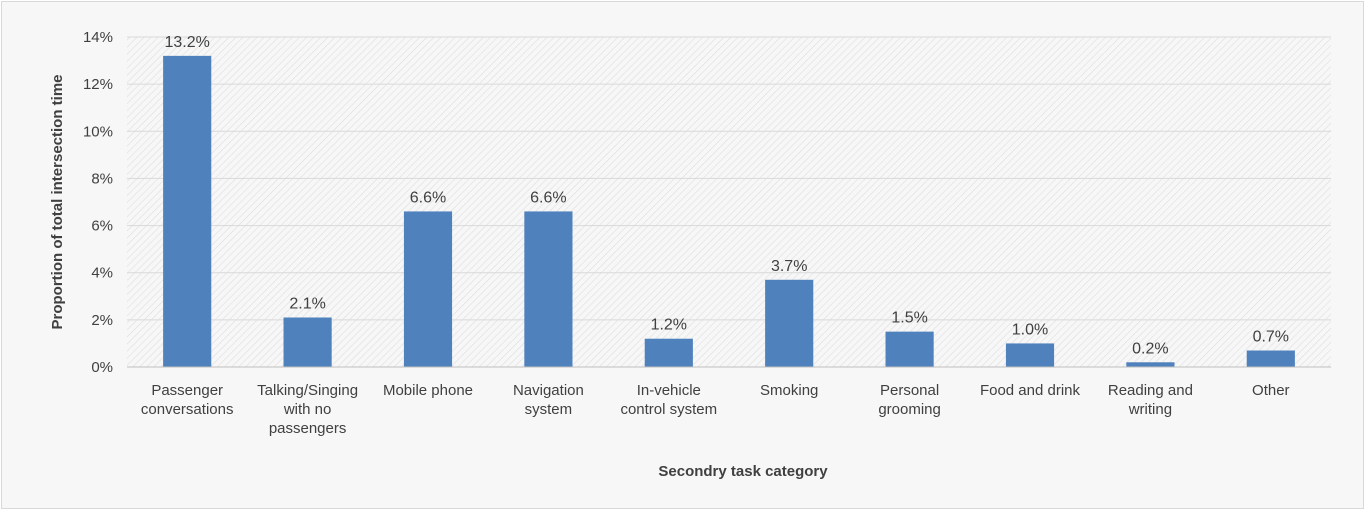  Describe the element at coordinates (428, 390) in the screenshot. I see `x-category-label: Mobile phone` at that location.